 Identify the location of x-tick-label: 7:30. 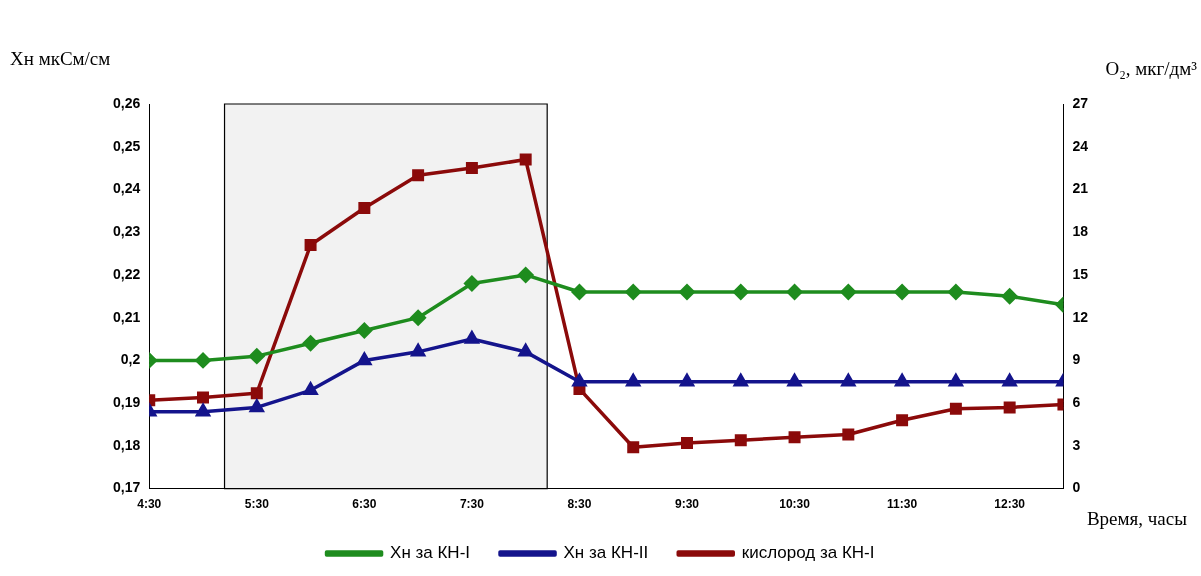
(472, 504).